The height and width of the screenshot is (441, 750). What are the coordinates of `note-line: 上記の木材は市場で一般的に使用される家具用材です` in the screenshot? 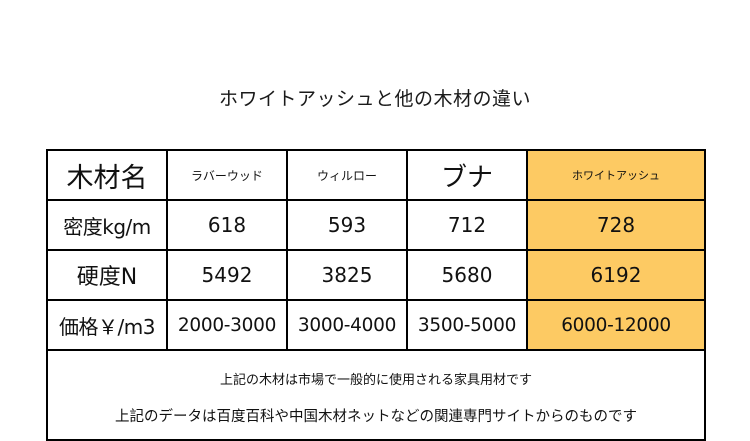 It's located at (375, 380).